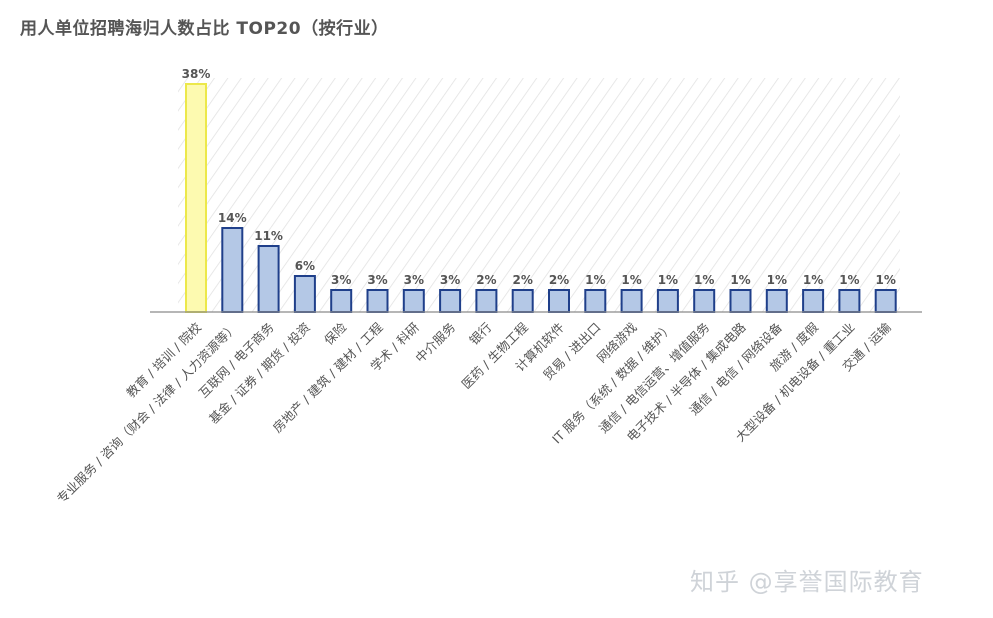 This screenshot has width=993, height=618. Describe the element at coordinates (486, 280) in the screenshot. I see `value-label-9: 2%` at that location.